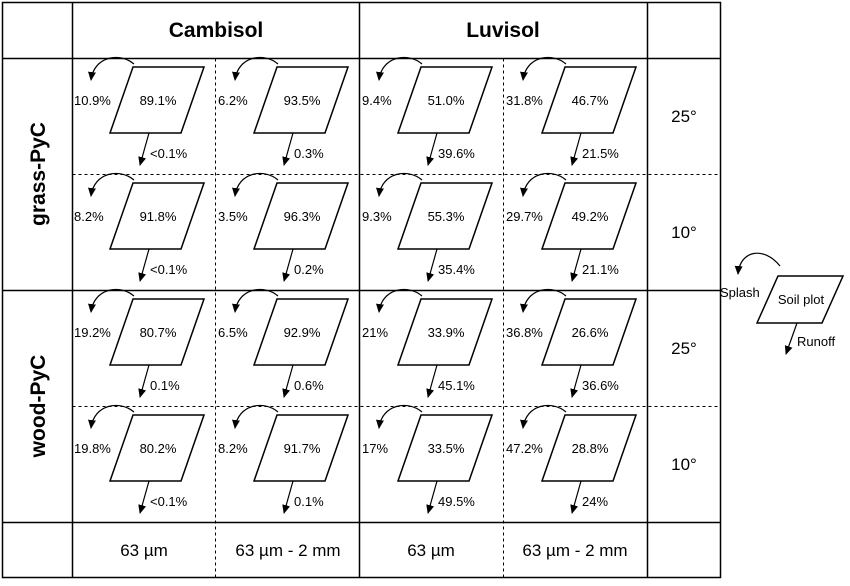 The image size is (850, 586). What do you see at coordinates (600, 385) in the screenshot?
I see `runoff-value: 36.6%` at bounding box center [600, 385].